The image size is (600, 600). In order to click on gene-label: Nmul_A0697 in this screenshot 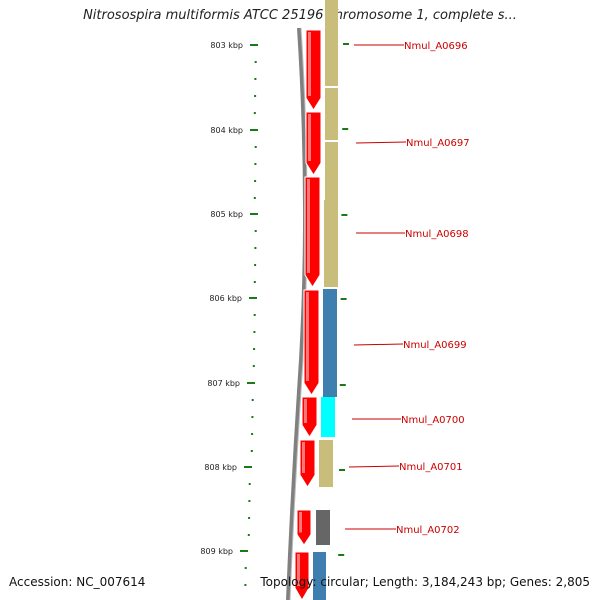, I will do `click(438, 143)`.